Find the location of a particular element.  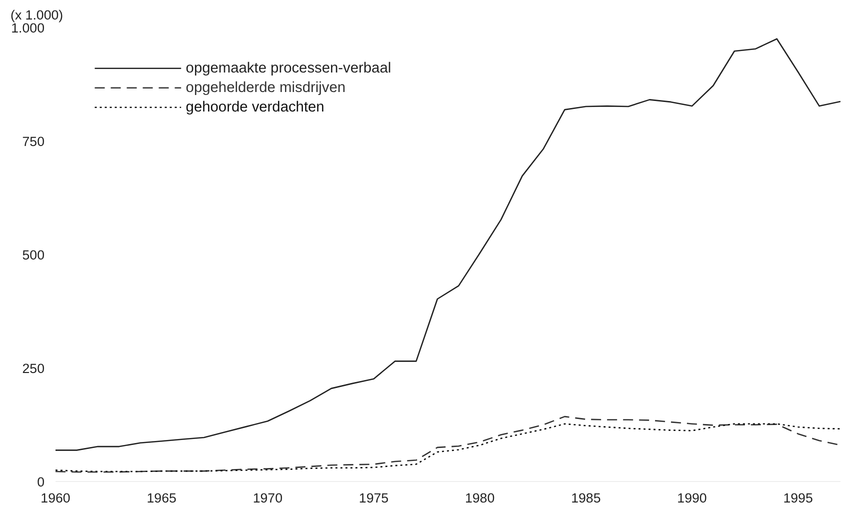

y-tick-label: 500 is located at coordinates (33, 255).